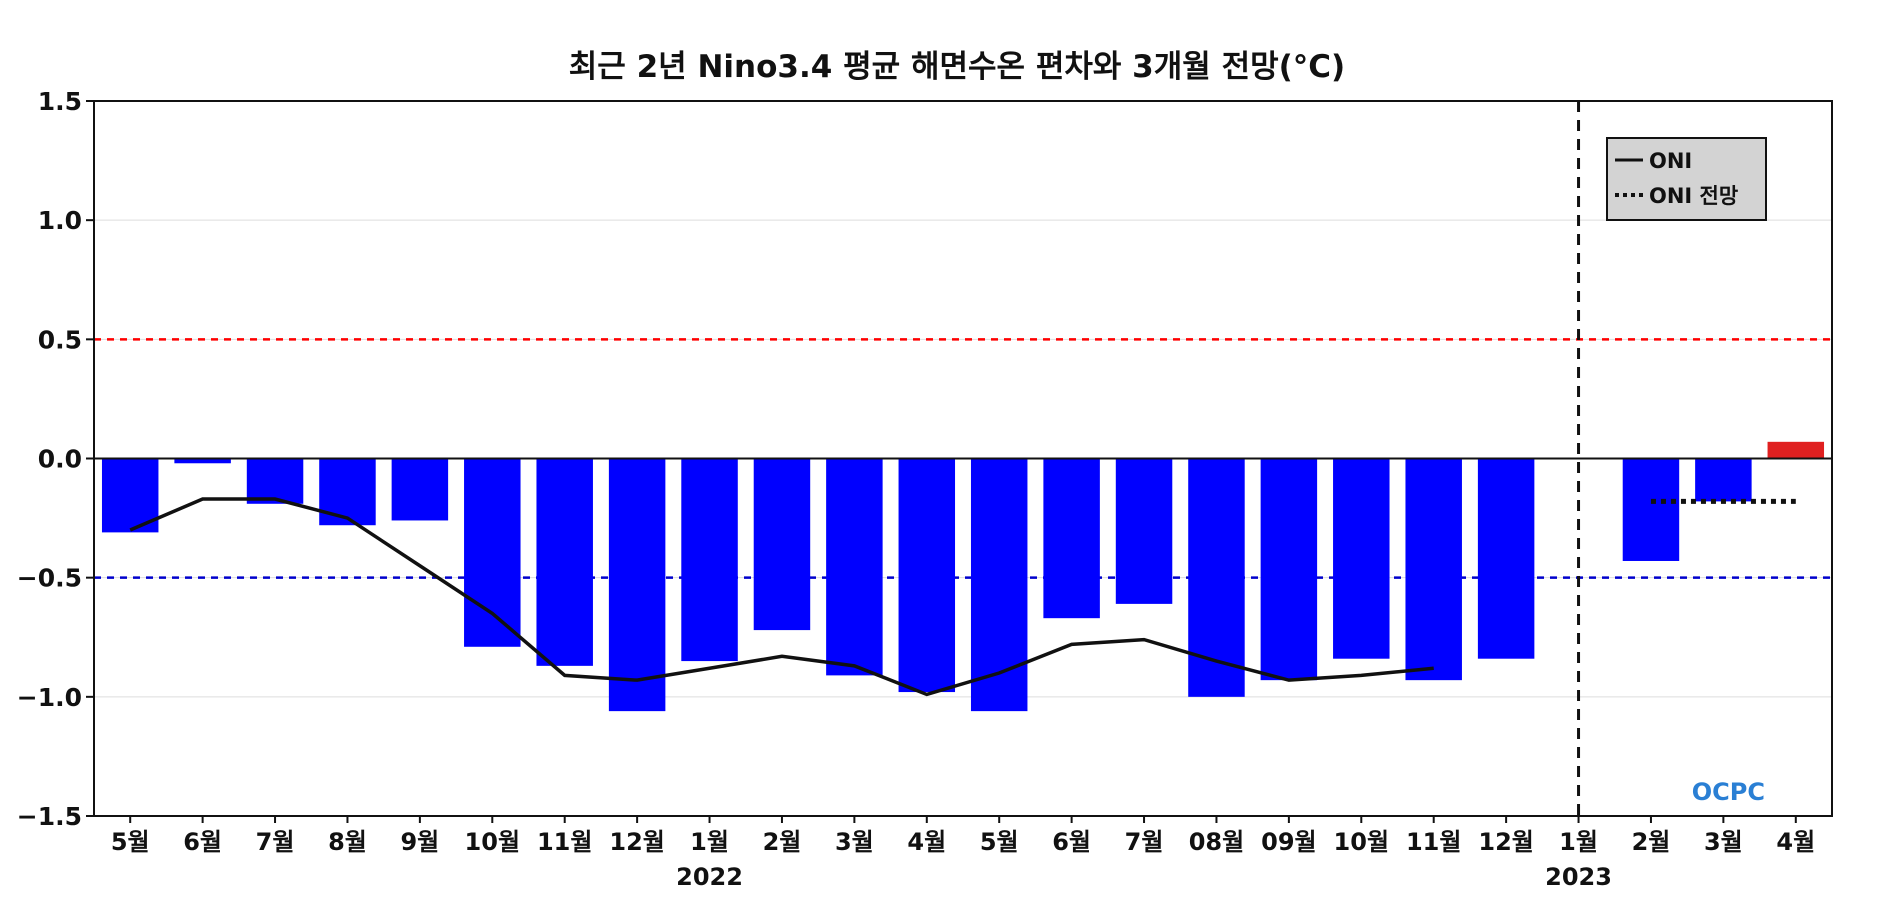 The width and height of the screenshot is (1900, 900). Describe the element at coordinates (709, 877) in the screenshot. I see `year-label: 2022` at that location.